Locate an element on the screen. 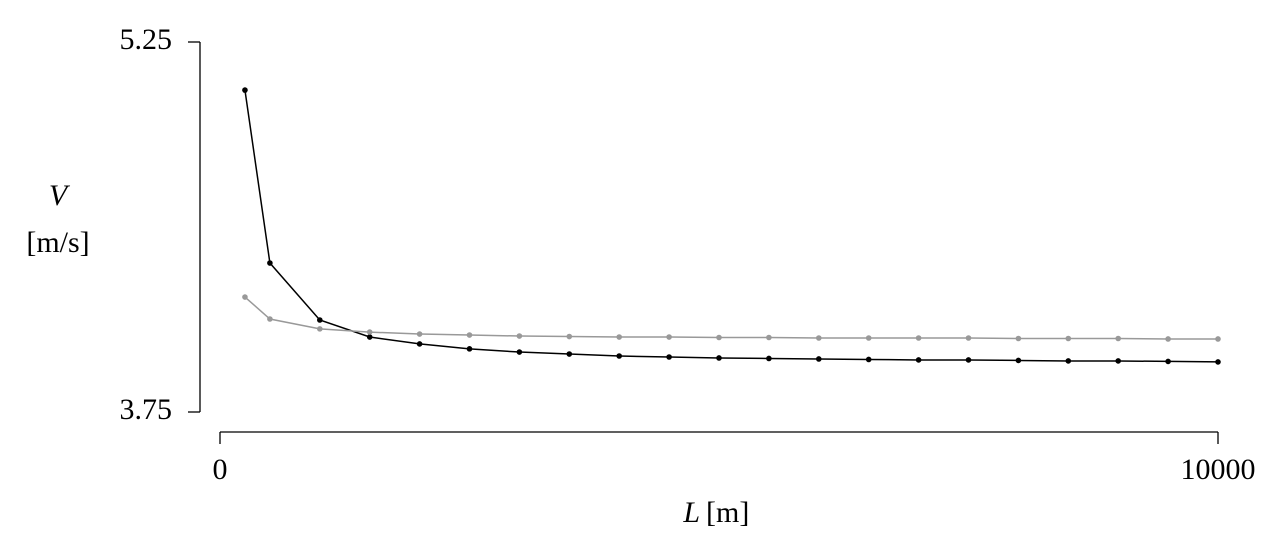  x-label-unit: [m] is located at coordinates (727, 512).